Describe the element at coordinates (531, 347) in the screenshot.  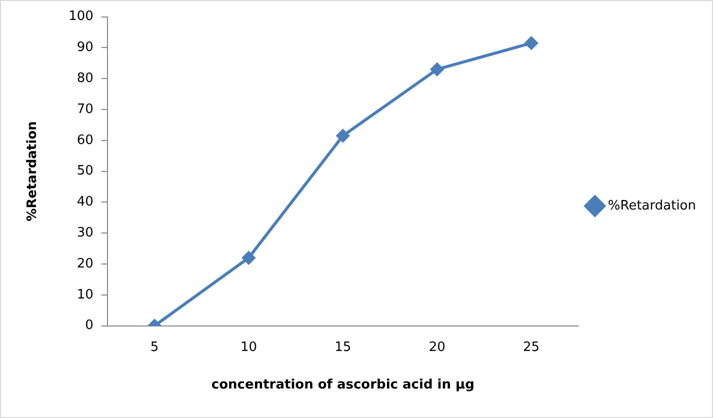
I see `x-tick-label: 25` at that location.